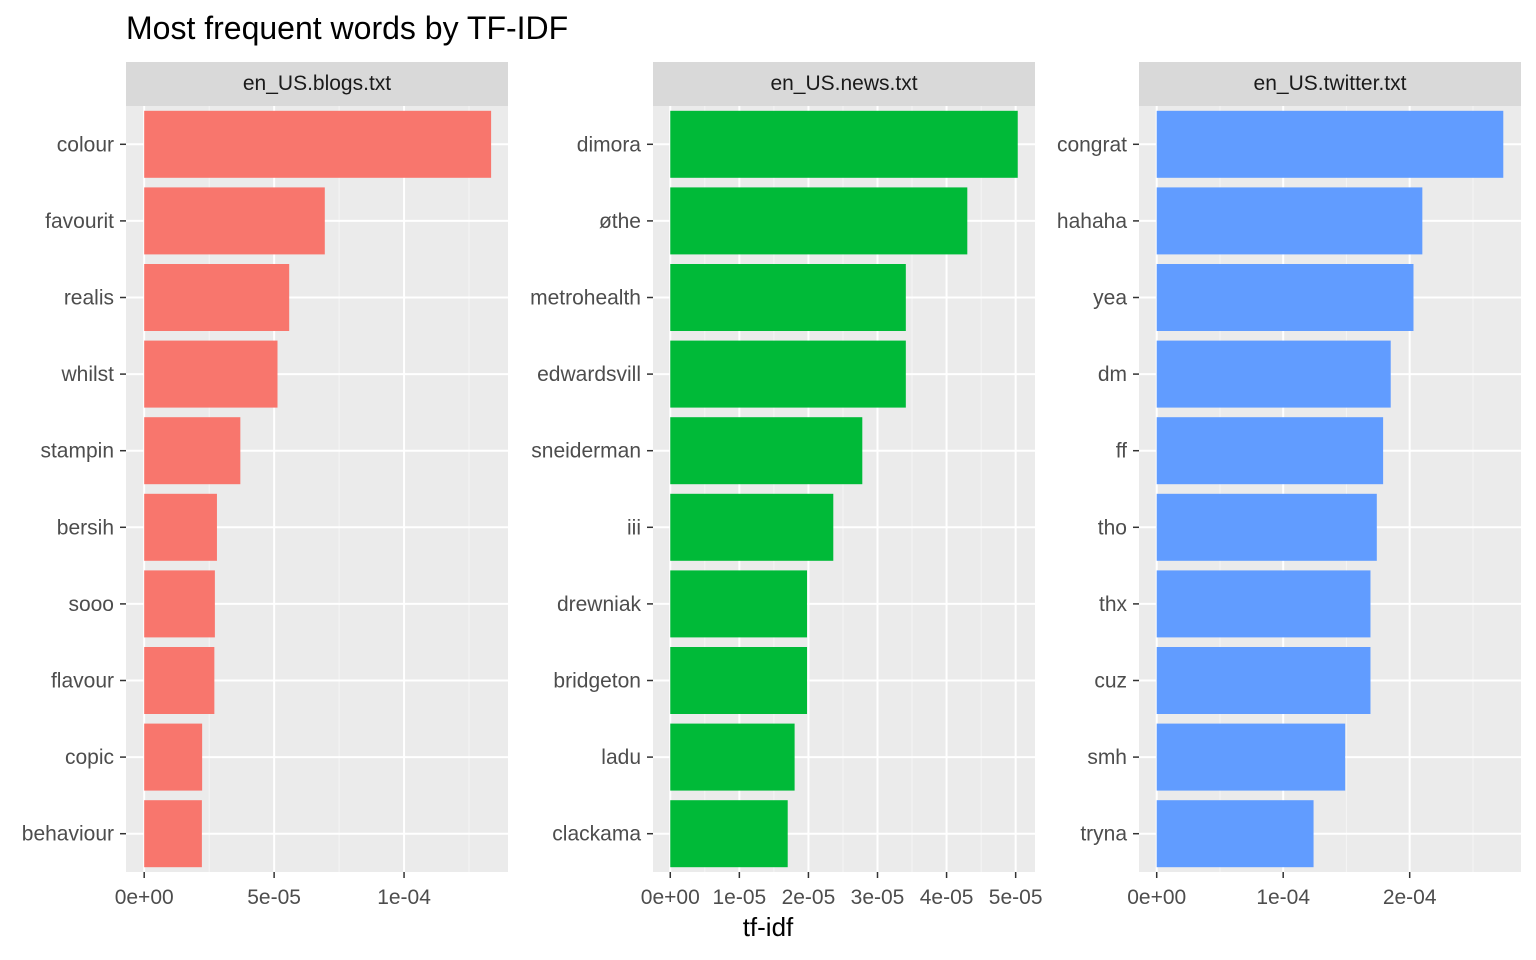 The height and width of the screenshot is (960, 1536). What do you see at coordinates (599, 604) in the screenshot?
I see `category-label: drewniak` at bounding box center [599, 604].